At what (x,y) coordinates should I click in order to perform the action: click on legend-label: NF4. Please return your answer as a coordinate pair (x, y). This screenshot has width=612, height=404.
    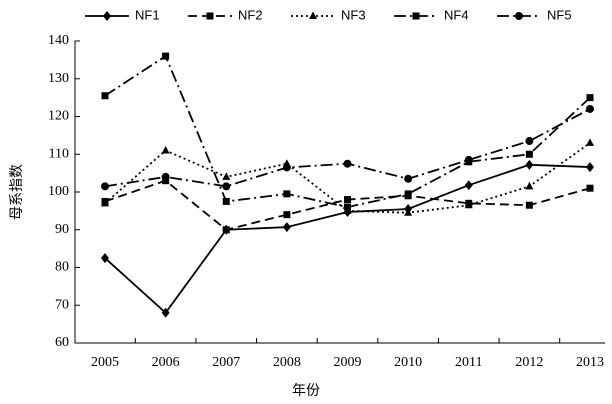
    Looking at the image, I should click on (456, 14).